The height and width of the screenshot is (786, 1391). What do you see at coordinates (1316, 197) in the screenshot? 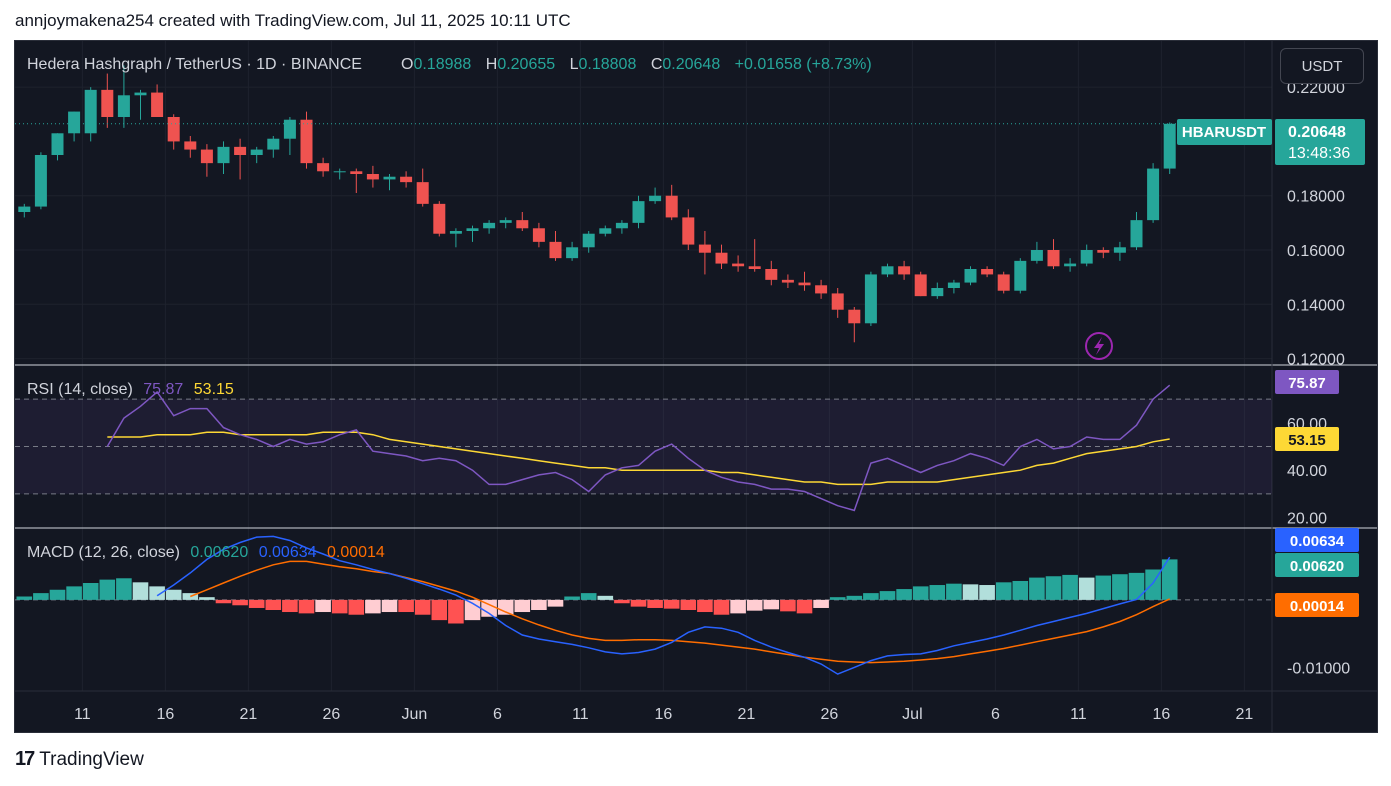
I see `y-tick-label: 0.18000` at bounding box center [1316, 197].